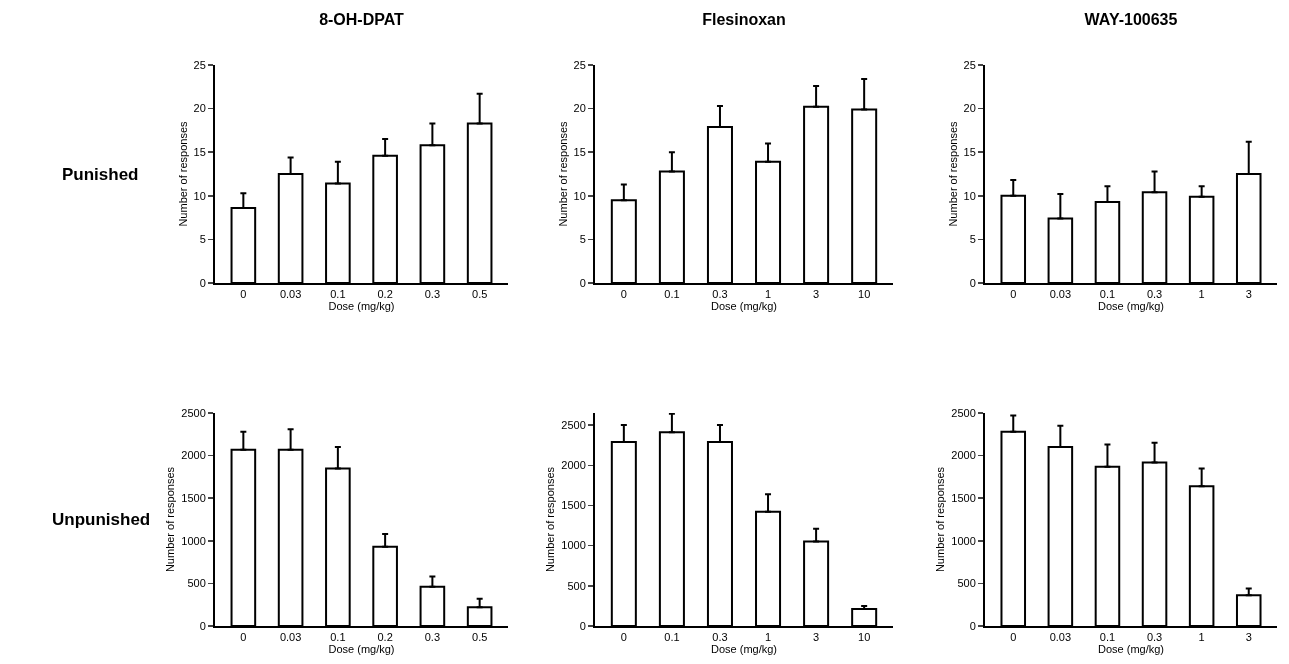 Image resolution: width=1289 pixels, height=664 pixels. Describe the element at coordinates (1131, 19) in the screenshot. I see `chart-title: WAY-100635` at that location.